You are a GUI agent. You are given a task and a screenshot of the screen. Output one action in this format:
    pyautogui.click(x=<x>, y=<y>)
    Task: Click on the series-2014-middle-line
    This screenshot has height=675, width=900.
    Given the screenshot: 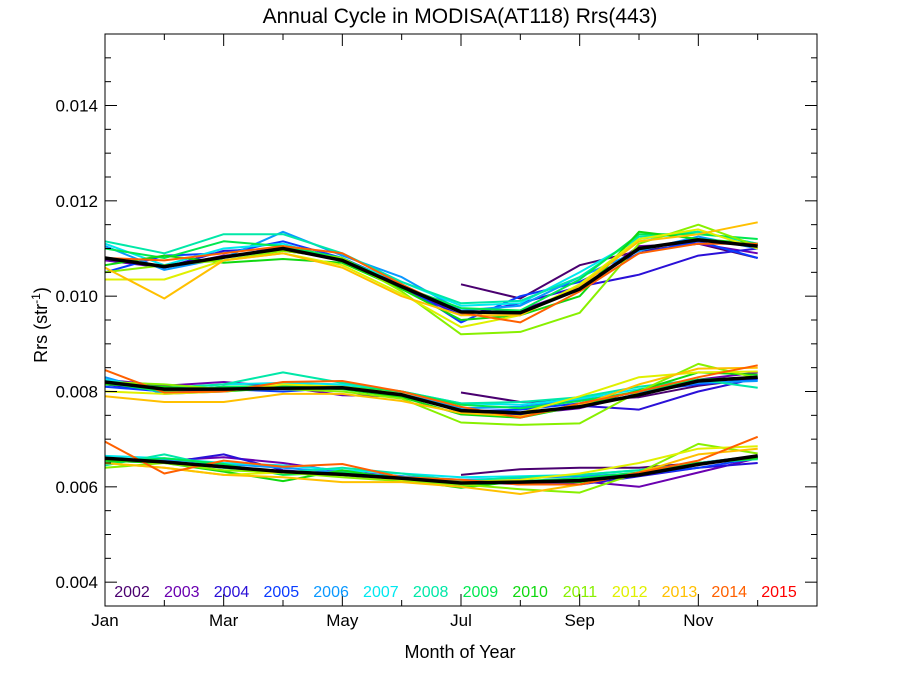 What is the action you would take?
    pyautogui.click(x=431, y=391)
    